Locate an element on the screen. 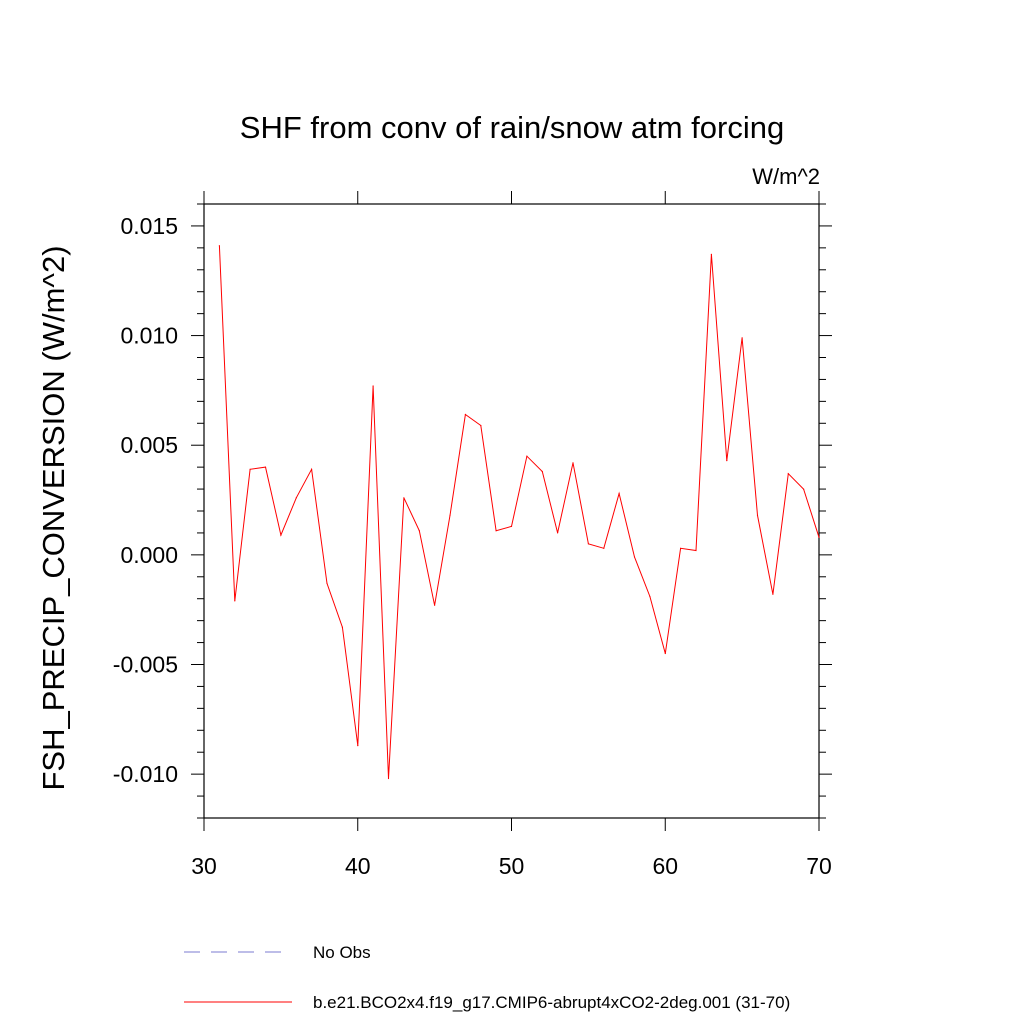 The width and height of the screenshot is (1024, 1024). y-tick-labels: 0.015 0.010 0.005 0.000 -0.005 -0.010 is located at coordinates (145, 500).